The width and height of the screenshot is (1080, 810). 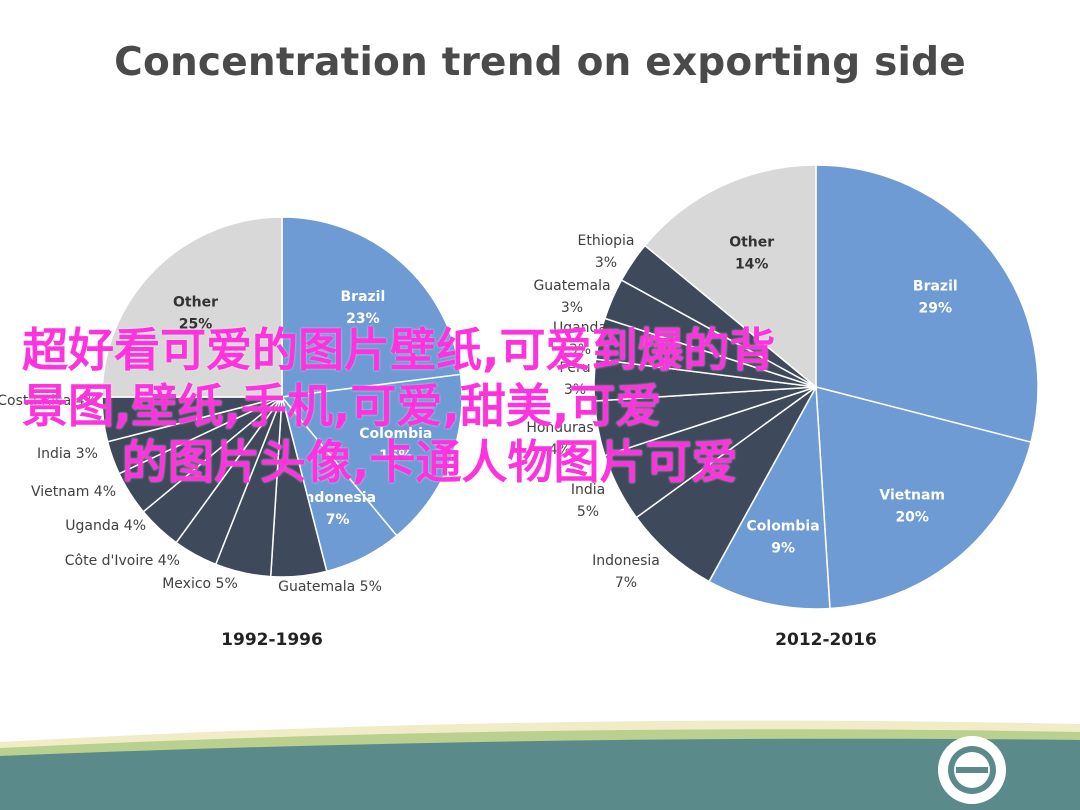 What do you see at coordinates (572, 308) in the screenshot?
I see `slice-value-guatemala: 3%` at bounding box center [572, 308].